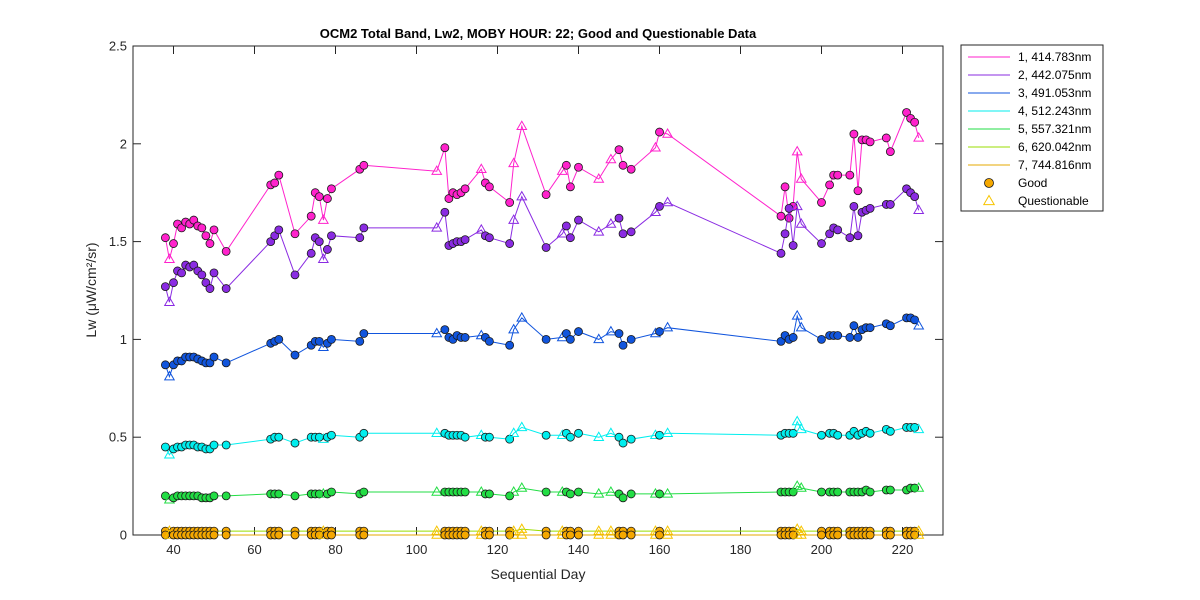 Image resolution: width=1200 pixels, height=600 pixels. Describe the element at coordinates (498, 549) in the screenshot. I see `x-tick-label: 120` at that location.